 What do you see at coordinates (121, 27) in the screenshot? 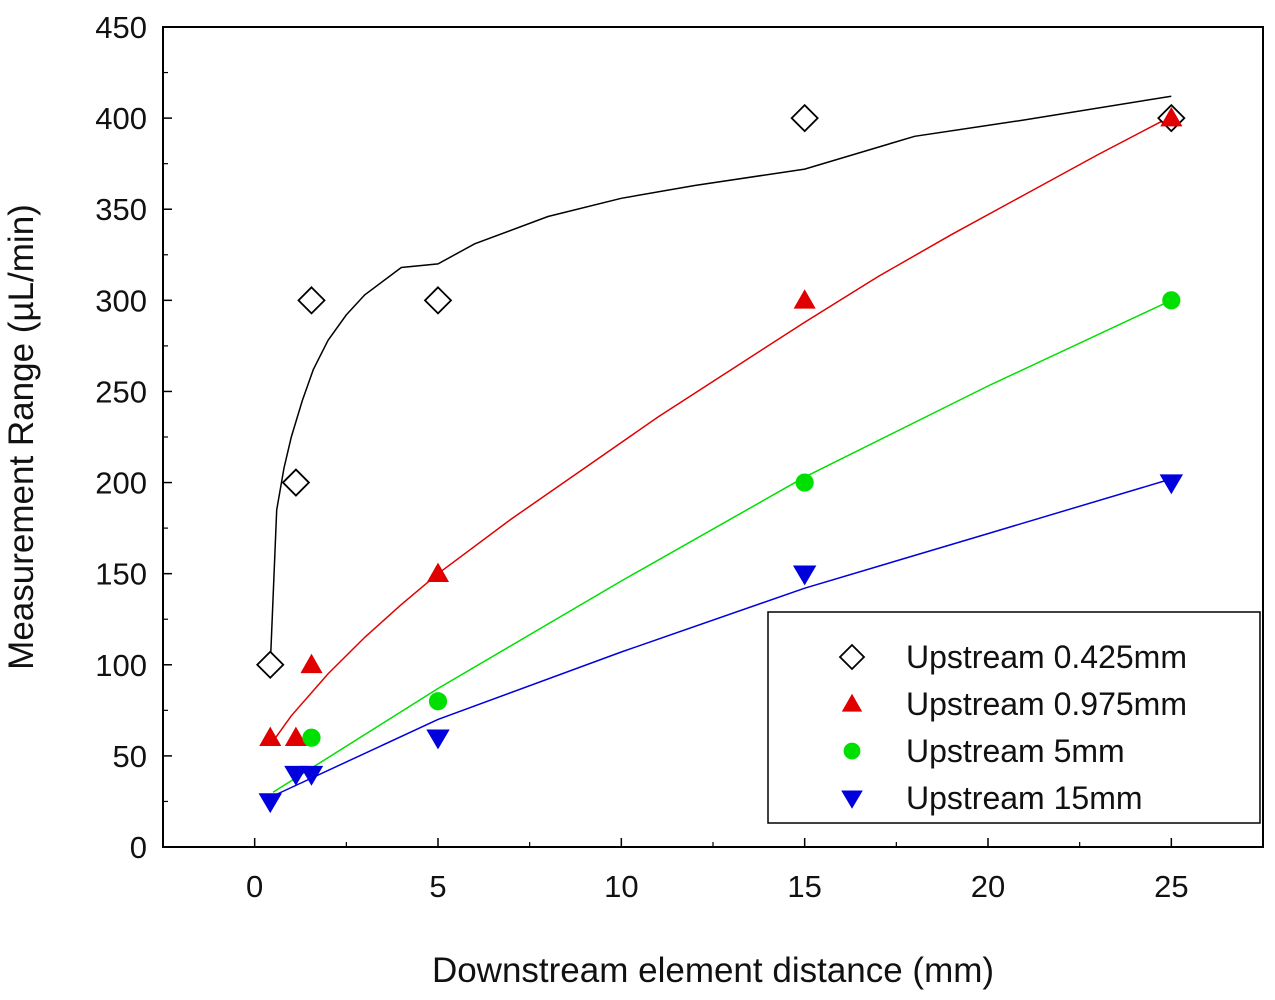
I see `y-tick-label: 450` at bounding box center [121, 27].